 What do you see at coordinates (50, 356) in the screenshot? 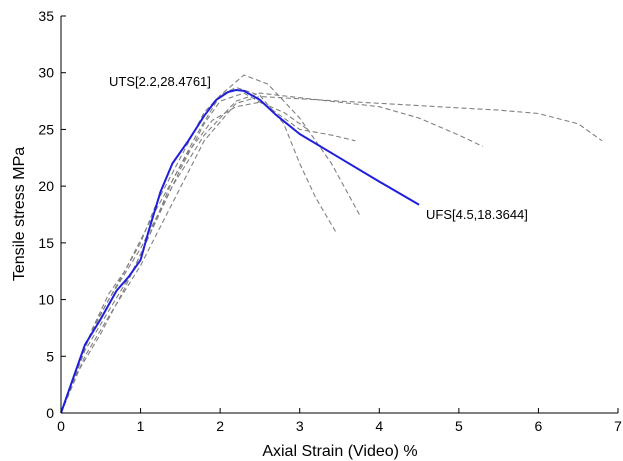
I see `y-tick-label: 5` at bounding box center [50, 356].